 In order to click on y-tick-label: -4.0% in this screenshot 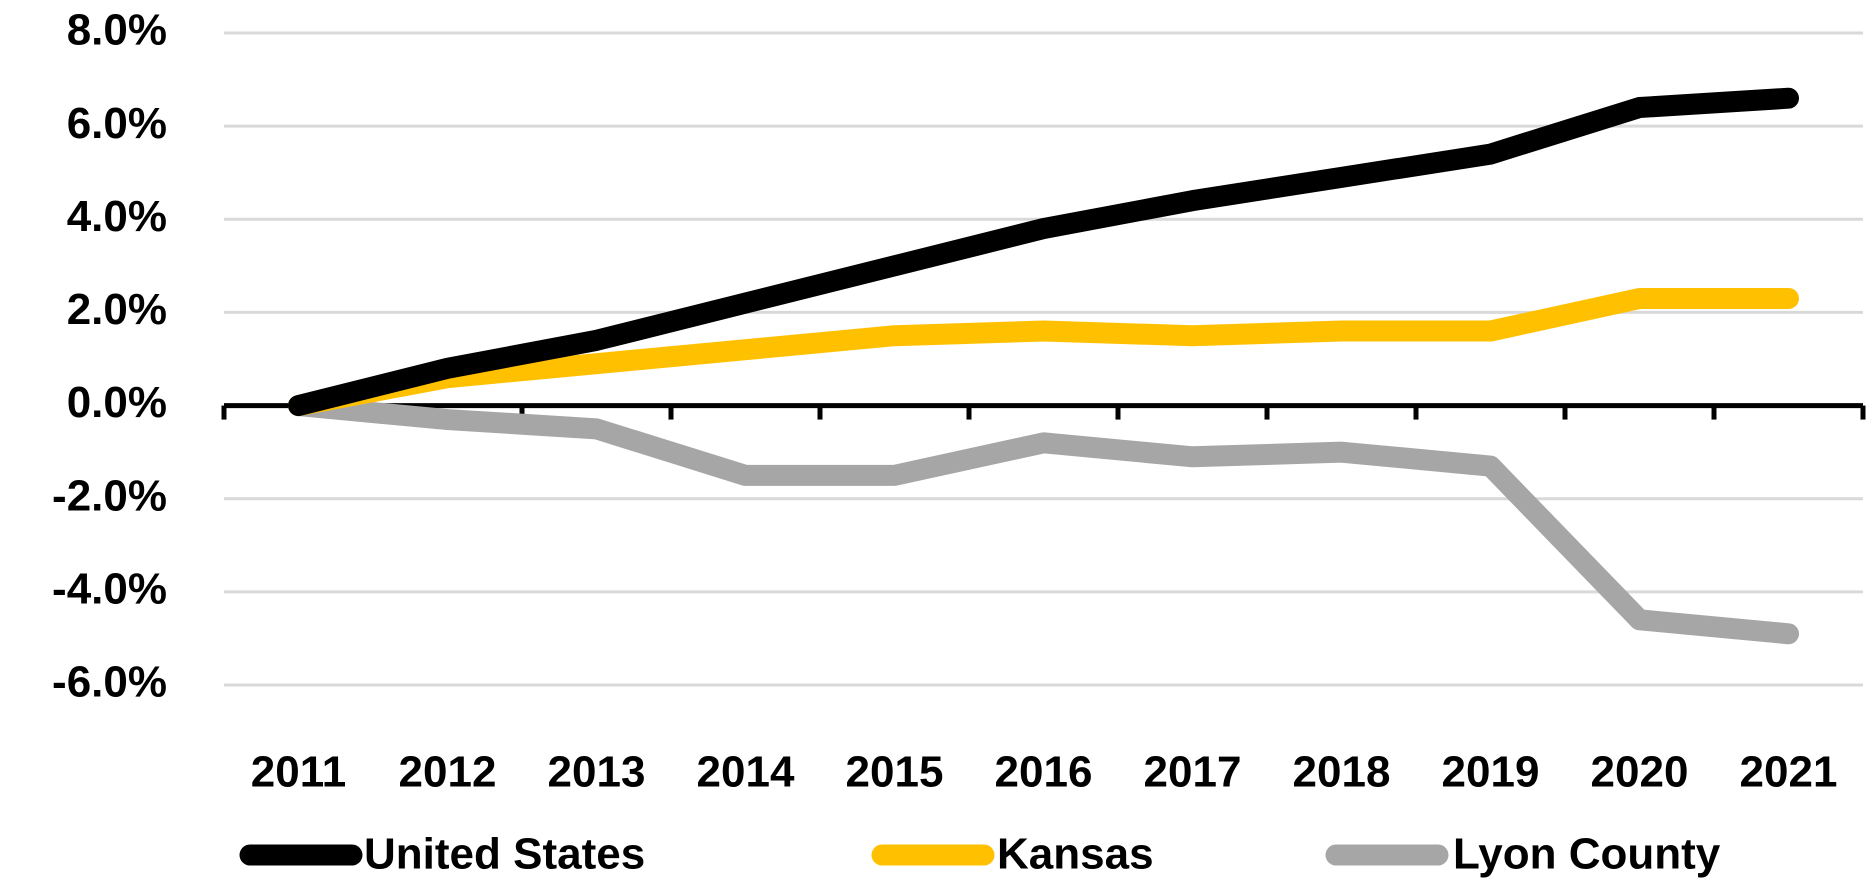, I will do `click(109, 588)`.